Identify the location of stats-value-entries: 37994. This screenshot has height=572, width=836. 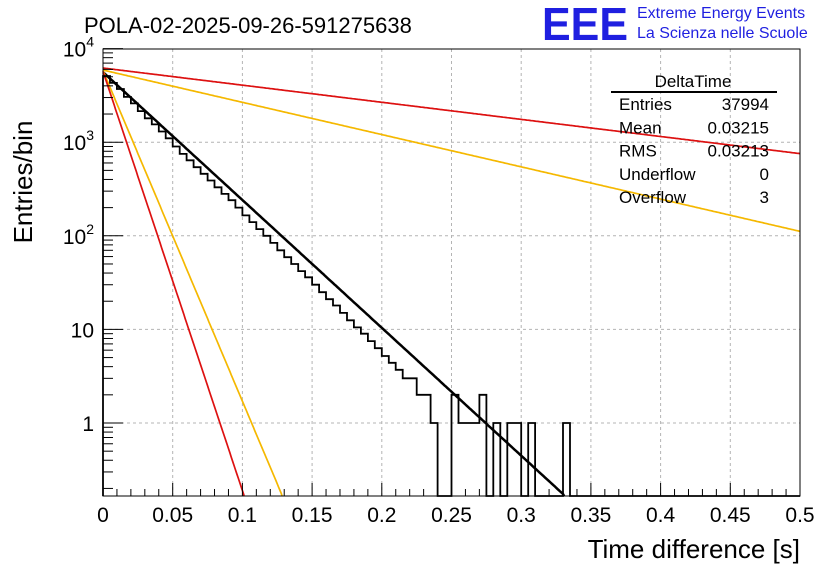
(745, 104).